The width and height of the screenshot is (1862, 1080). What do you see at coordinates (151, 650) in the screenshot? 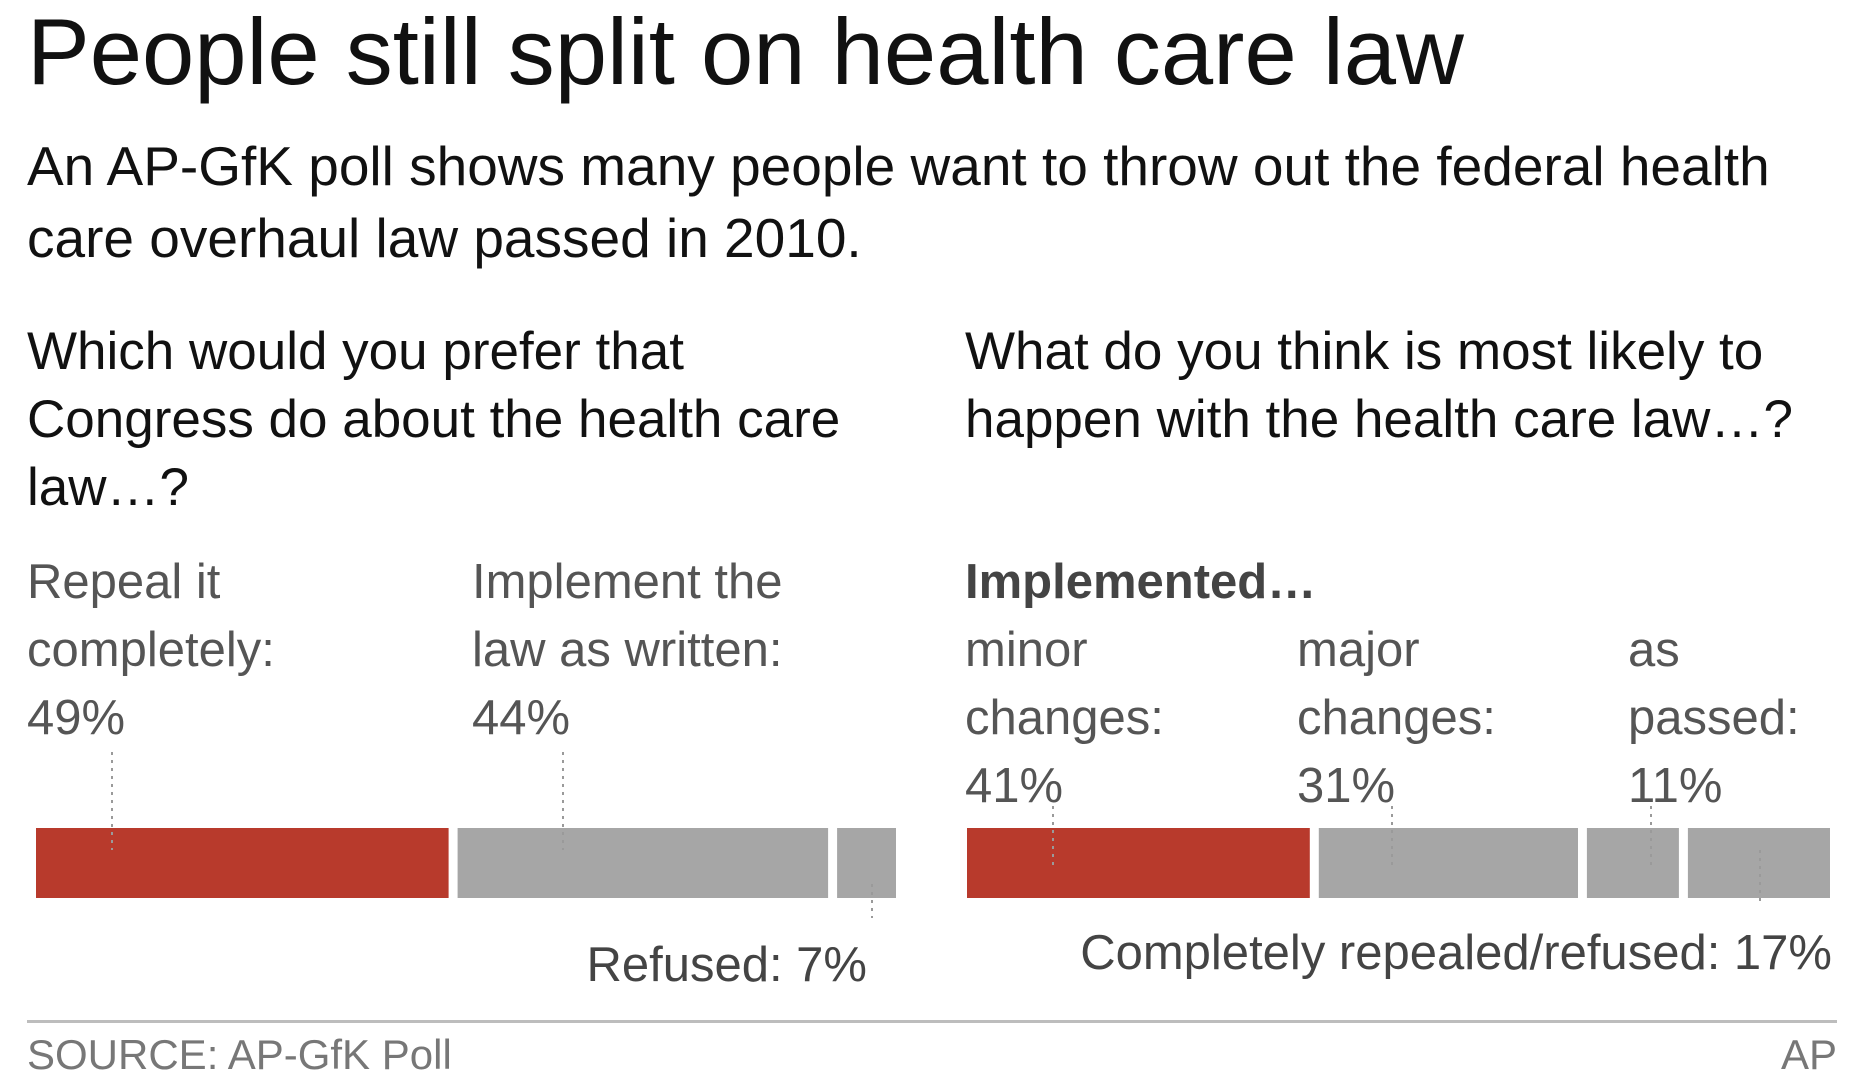
I see `label-repeal-completely: Repeal it completely: 49%` at bounding box center [151, 650].